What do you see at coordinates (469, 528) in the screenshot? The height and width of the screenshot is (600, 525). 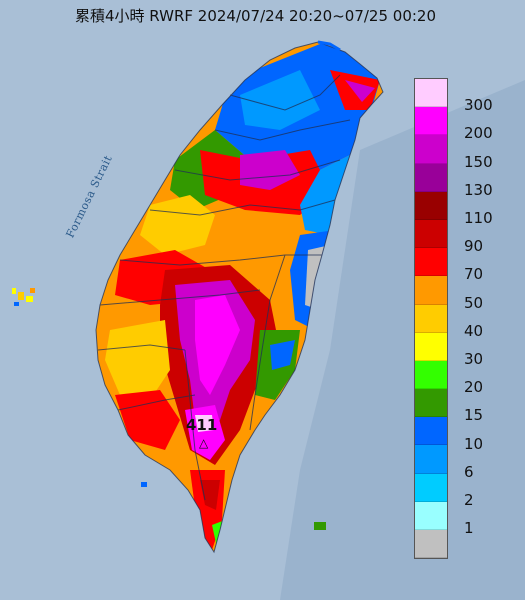 I see `legend-label: 1` at bounding box center [469, 528].